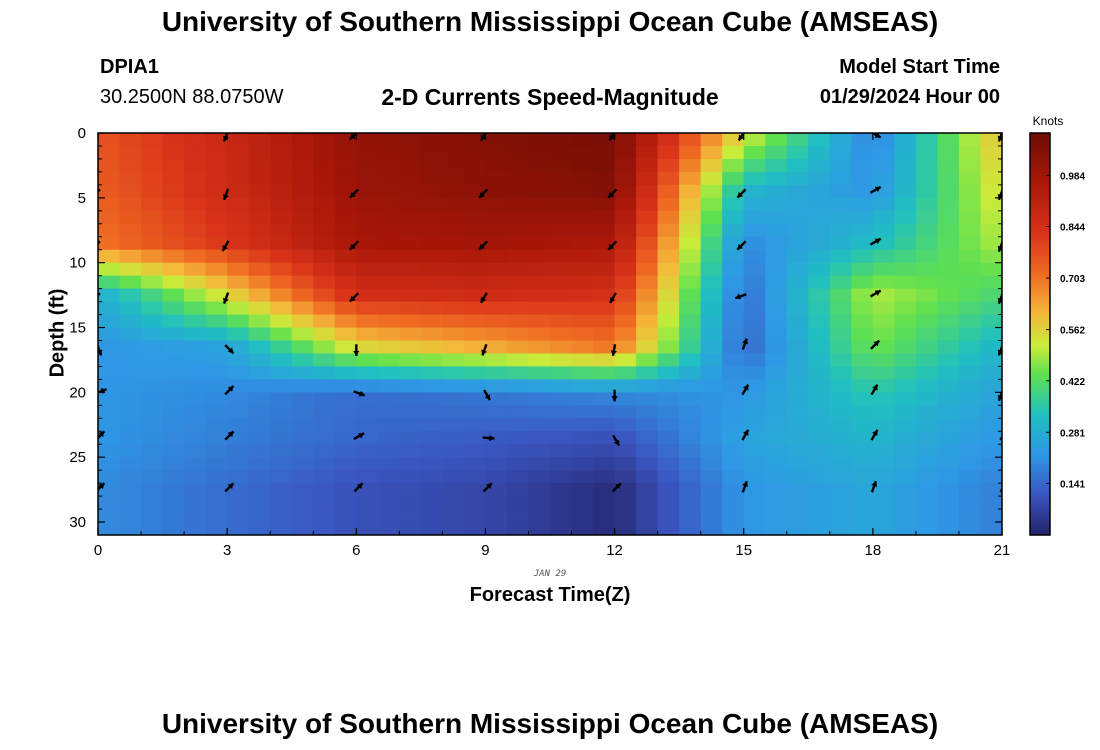 Image resolution: width=1100 pixels, height=750 pixels. I want to click on y-tick-label: 10, so click(77, 263).